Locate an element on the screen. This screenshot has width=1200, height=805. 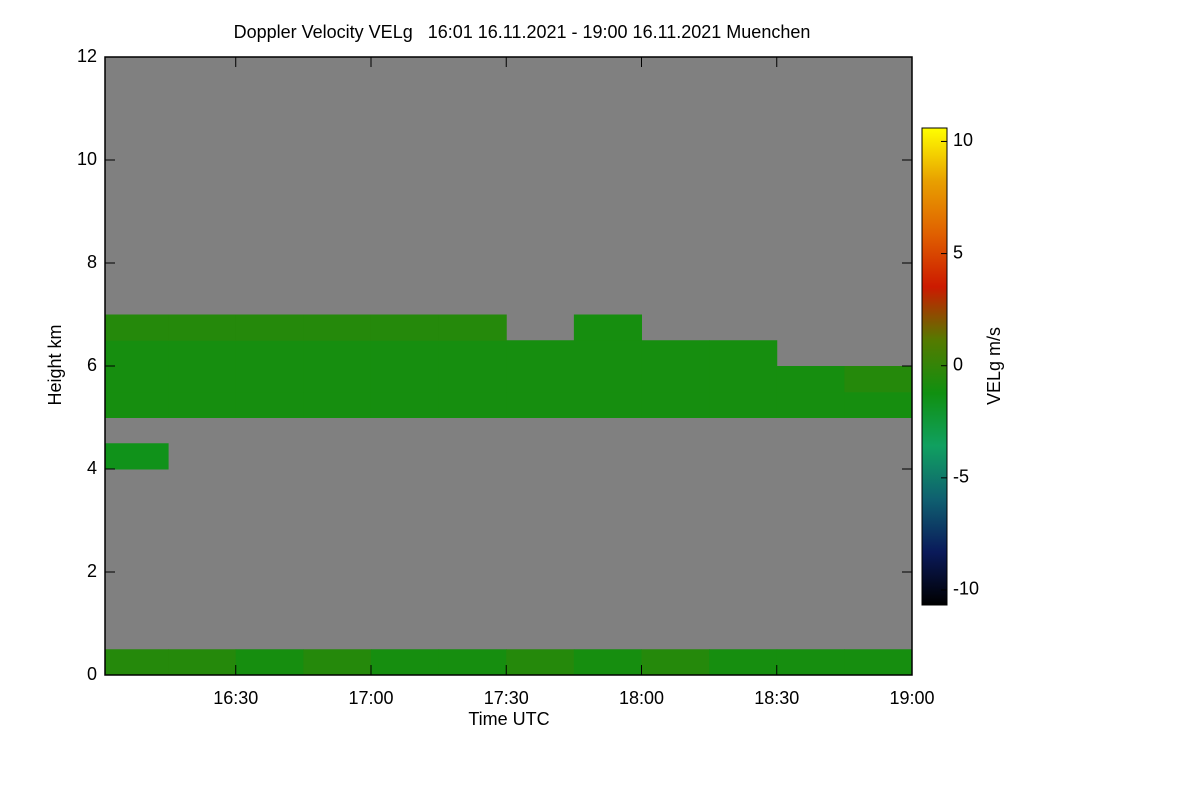
y-tick-label: 2 is located at coordinates (92, 571).